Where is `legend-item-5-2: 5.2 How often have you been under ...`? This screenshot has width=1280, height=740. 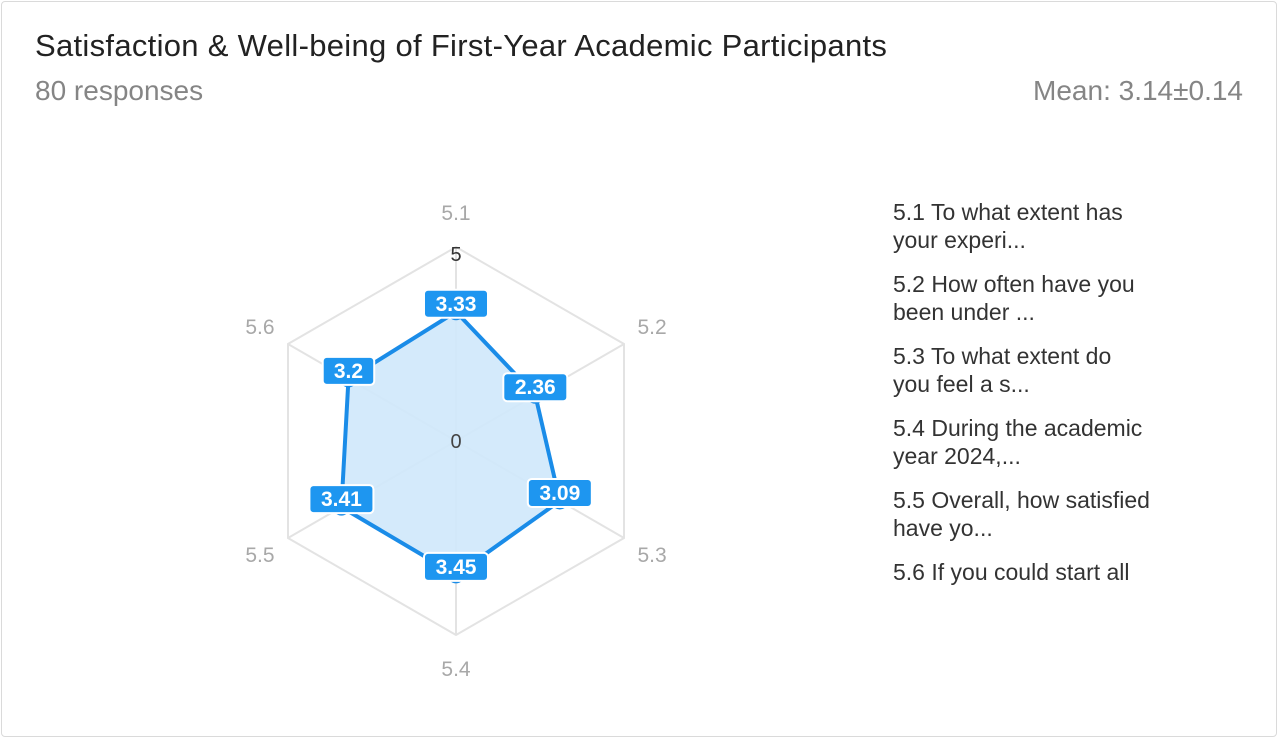
legend-item-5-2: 5.2 How often have you been under ... is located at coordinates (1014, 298).